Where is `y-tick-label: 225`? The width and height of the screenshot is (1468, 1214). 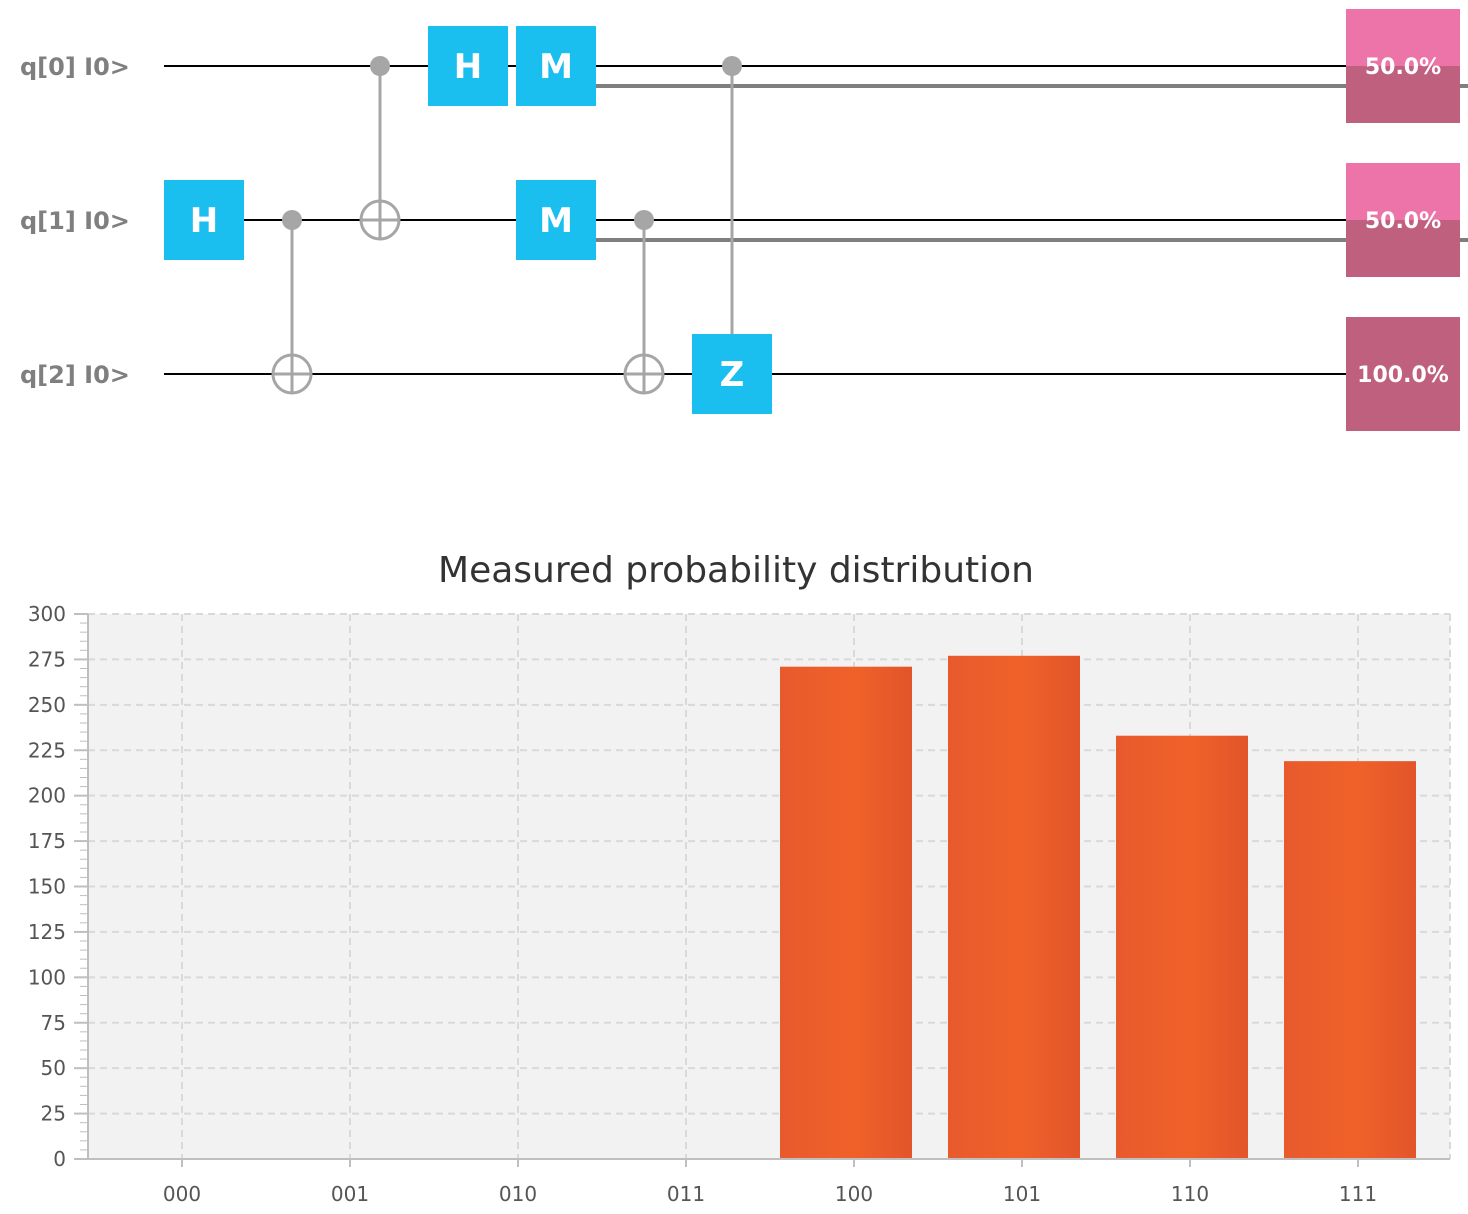
y-tick-label: 225 is located at coordinates (47, 750).